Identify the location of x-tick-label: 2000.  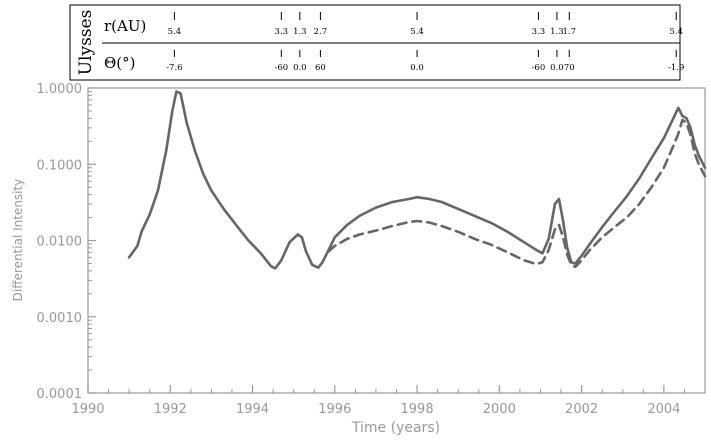
(499, 409).